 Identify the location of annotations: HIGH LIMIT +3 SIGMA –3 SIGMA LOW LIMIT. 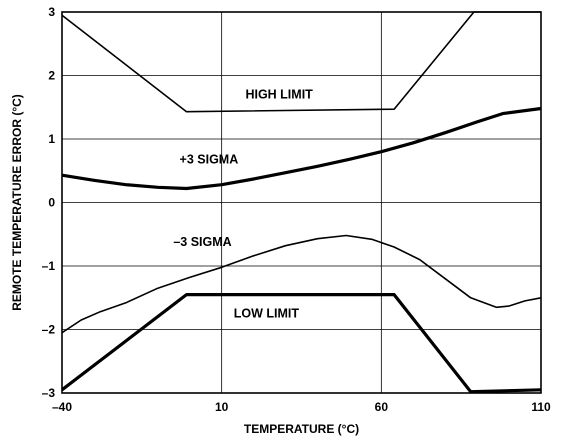
(243, 204).